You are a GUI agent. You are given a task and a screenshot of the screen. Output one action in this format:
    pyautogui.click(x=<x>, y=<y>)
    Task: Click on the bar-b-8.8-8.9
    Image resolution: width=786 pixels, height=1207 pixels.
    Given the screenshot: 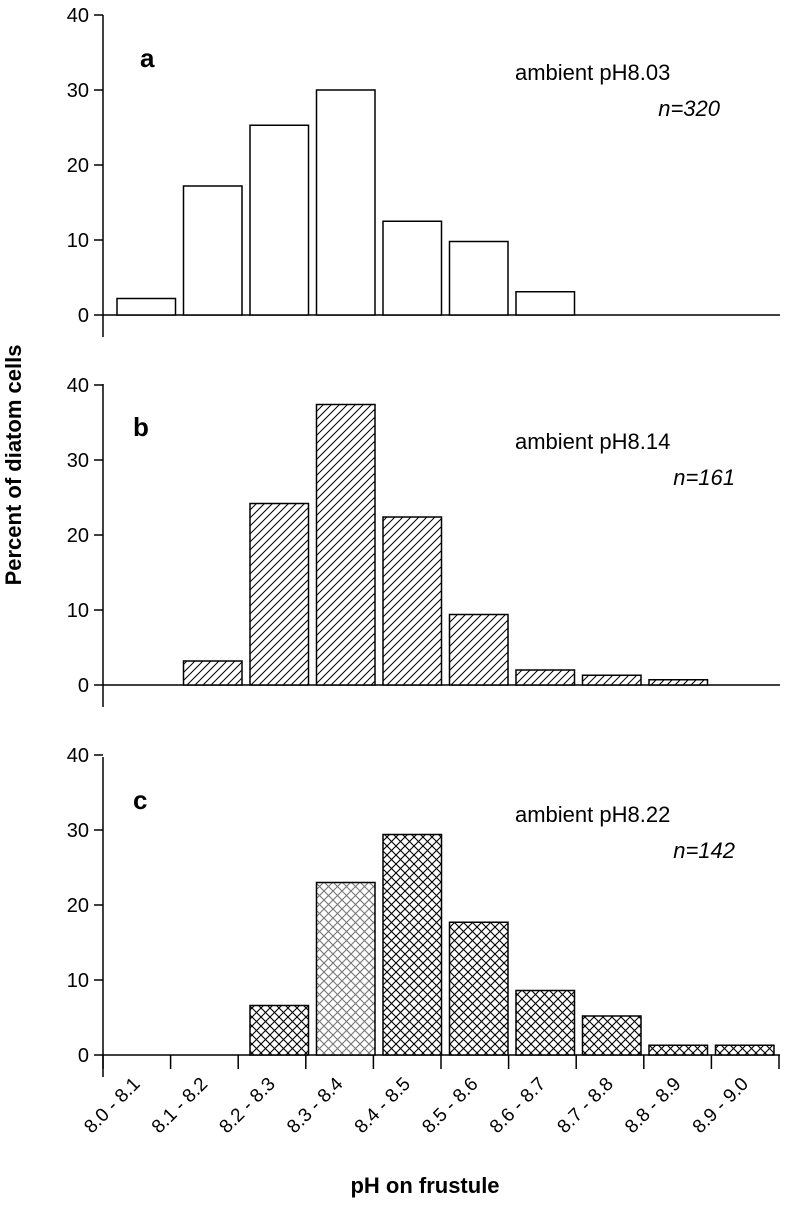 What is the action you would take?
    pyautogui.click(x=678, y=682)
    